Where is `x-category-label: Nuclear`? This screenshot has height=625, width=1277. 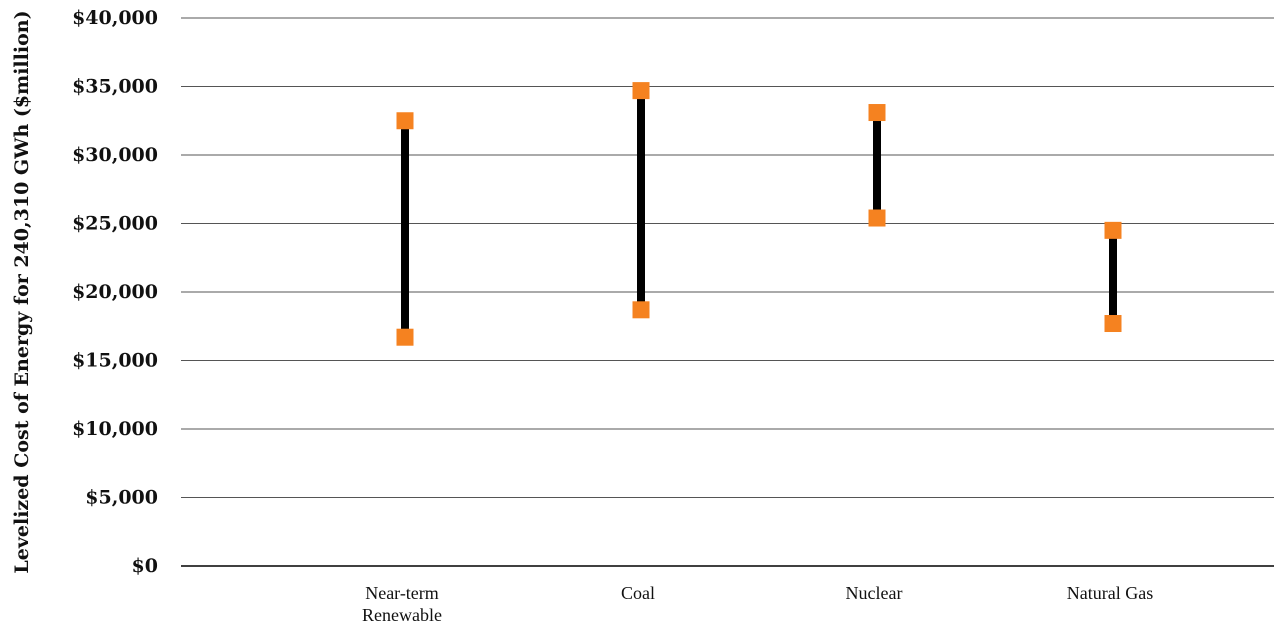
x-category-label: Nuclear is located at coordinates (874, 593).